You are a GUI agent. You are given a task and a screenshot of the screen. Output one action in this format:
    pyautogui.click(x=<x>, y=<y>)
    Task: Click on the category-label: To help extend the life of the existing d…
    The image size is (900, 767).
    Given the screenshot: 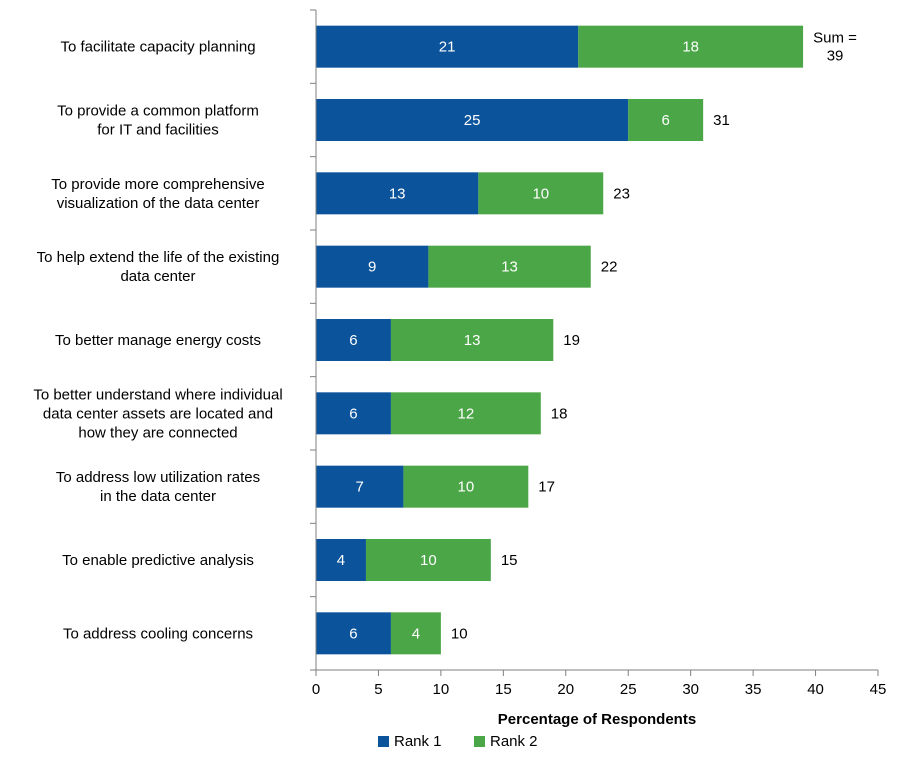 What is the action you would take?
    pyautogui.click(x=158, y=267)
    